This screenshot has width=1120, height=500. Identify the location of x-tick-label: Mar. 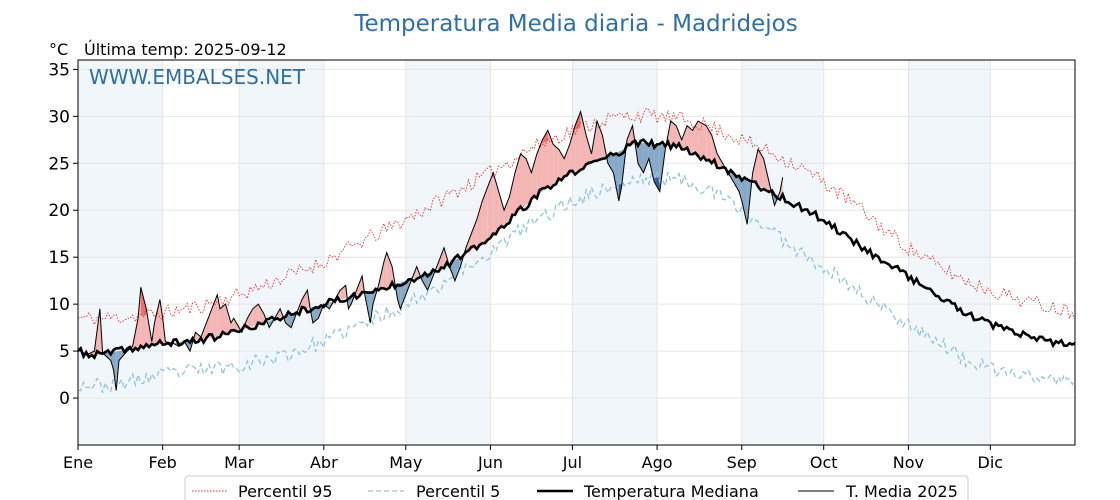
(239, 462).